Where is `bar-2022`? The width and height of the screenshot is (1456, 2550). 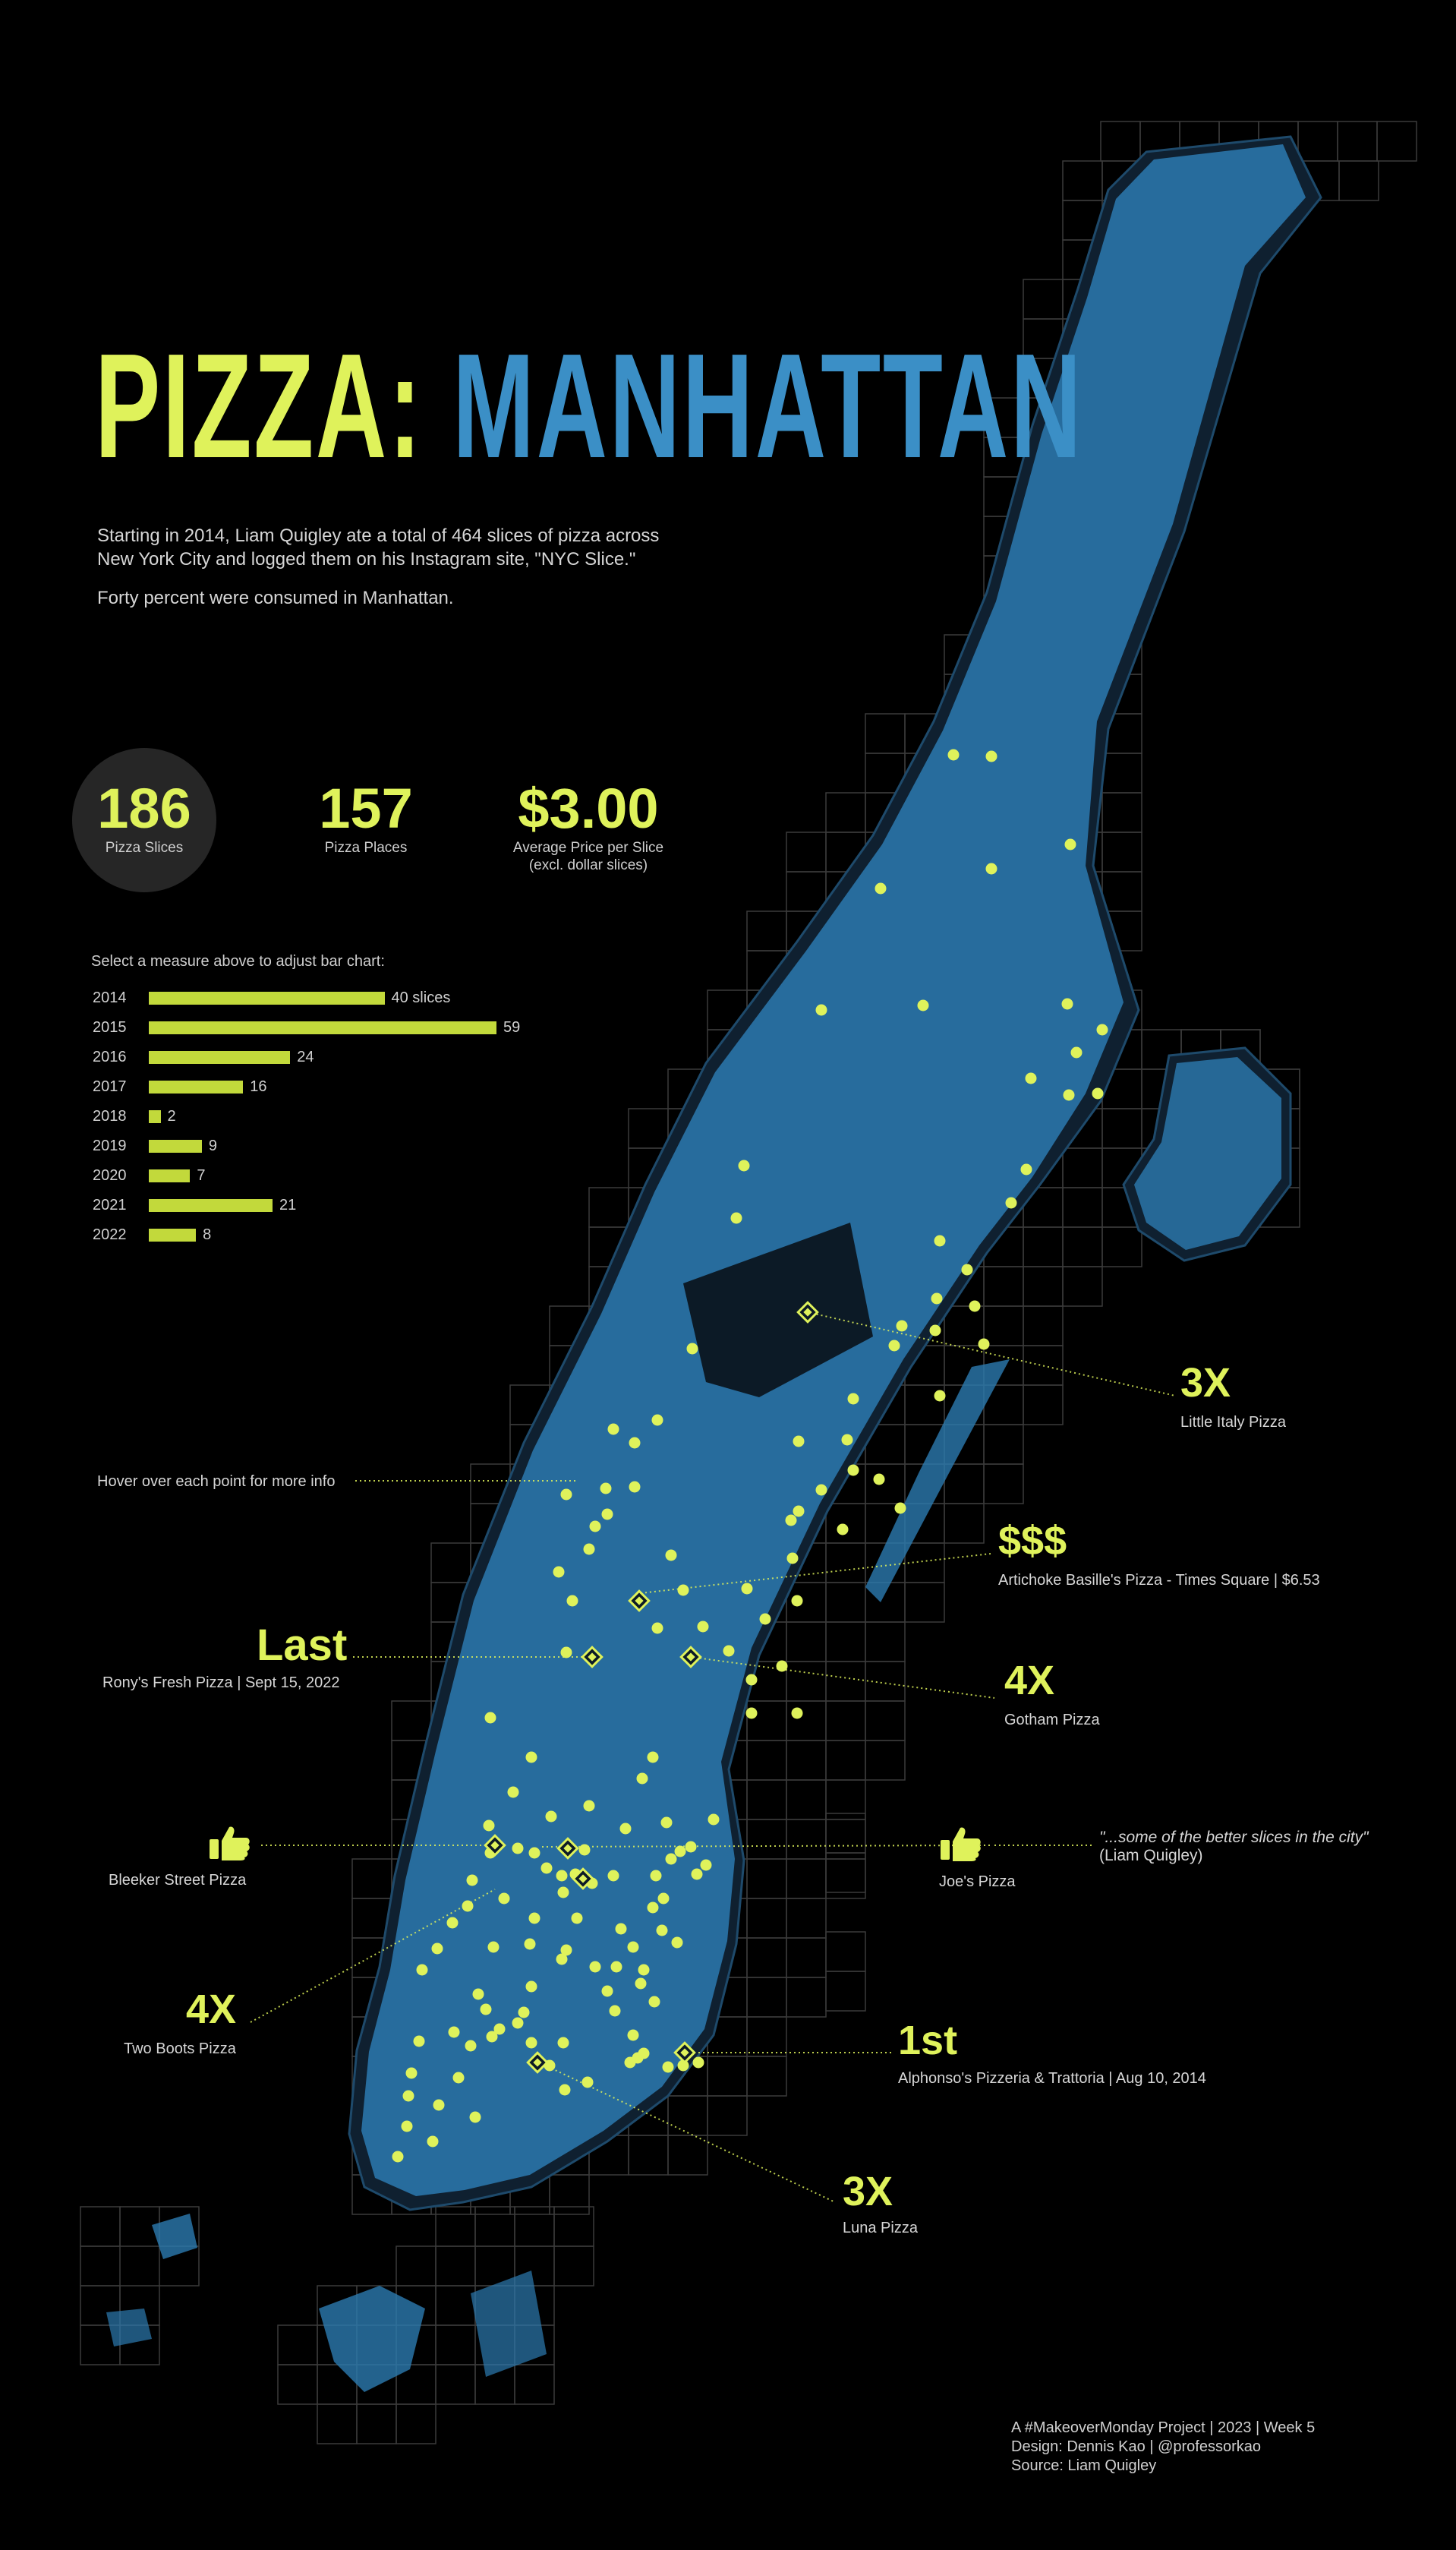
bar-2022 is located at coordinates (173, 1235).